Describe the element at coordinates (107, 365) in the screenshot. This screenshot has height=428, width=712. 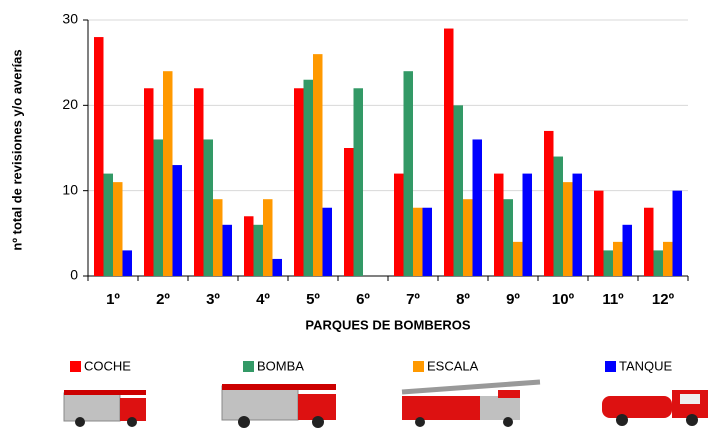
I see `legend-label: COCHE` at that location.